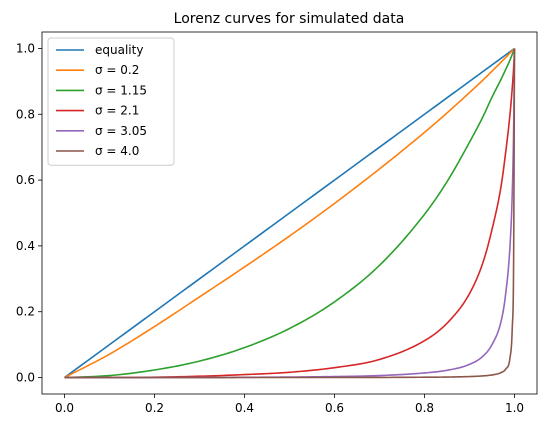 The height and width of the screenshot is (433, 547). I want to click on y-axis: 0.0 0.2 0.4 0.6 0.8 1.0, so click(29, 213).